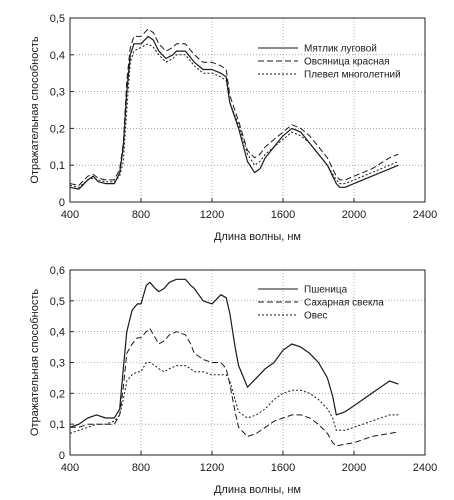 The height and width of the screenshot is (500, 454). Describe the element at coordinates (347, 62) in the screenshot. I see `legend-label: Овсяница красная` at that location.